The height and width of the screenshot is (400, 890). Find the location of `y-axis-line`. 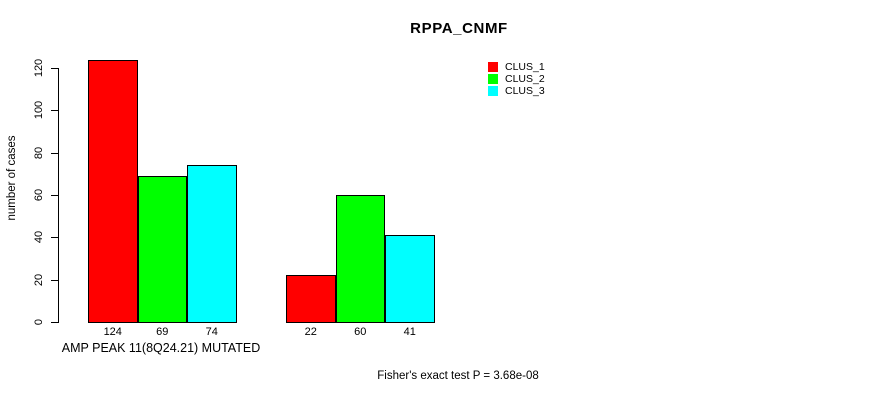

y-axis-line is located at coordinates (58, 195).